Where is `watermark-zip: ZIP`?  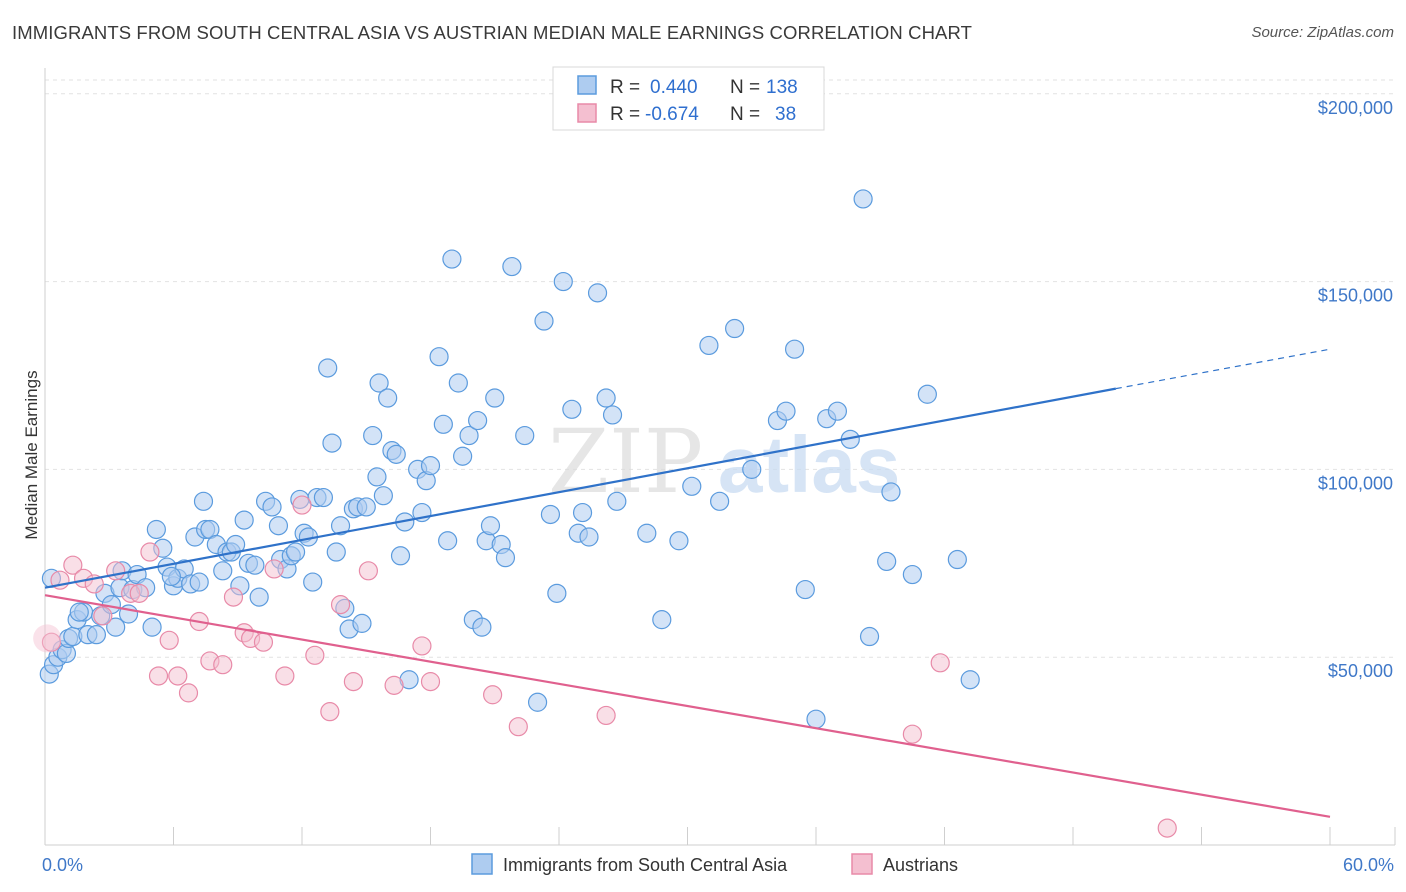
watermark-zip: ZIP is located at coordinates (625, 461).